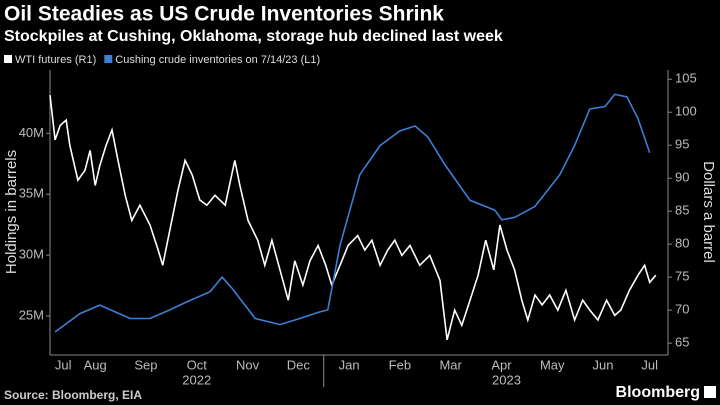 The height and width of the screenshot is (405, 720). I want to click on y2-tick-label: 90, so click(682, 177).